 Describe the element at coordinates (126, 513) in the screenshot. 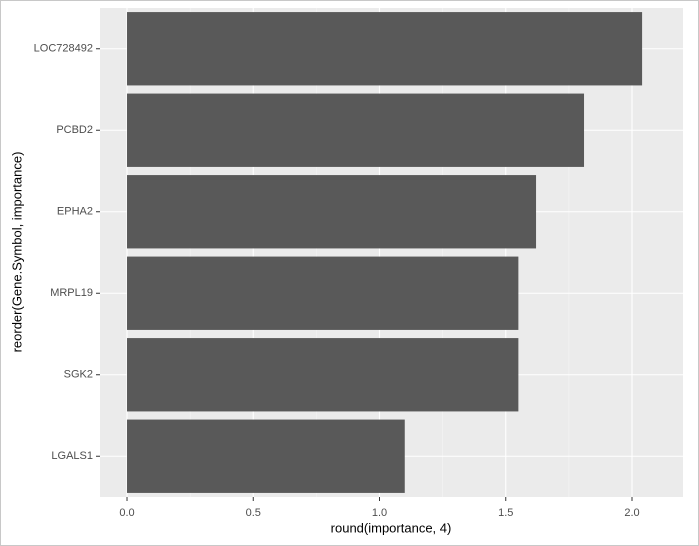

I see `x-tick-label: 0.0` at that location.